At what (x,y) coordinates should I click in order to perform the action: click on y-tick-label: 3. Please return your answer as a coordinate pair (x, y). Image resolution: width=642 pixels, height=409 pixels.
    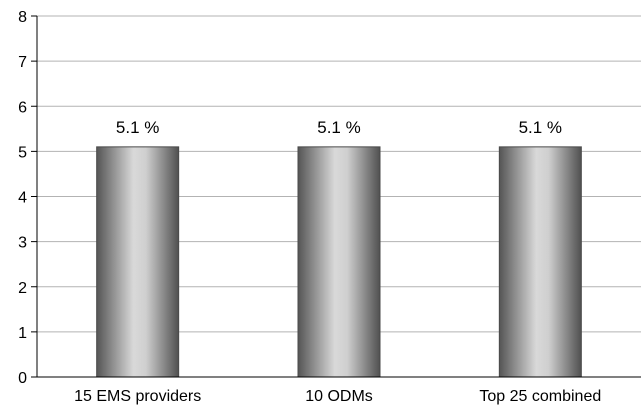
    Looking at the image, I should click on (22, 243).